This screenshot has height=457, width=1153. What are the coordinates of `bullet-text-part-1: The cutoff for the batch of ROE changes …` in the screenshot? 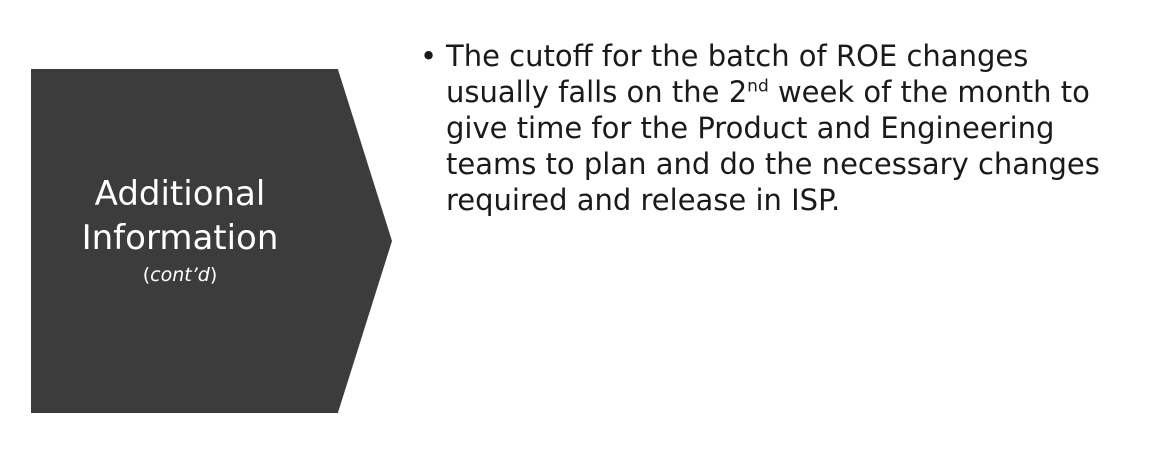 It's located at (737, 74).